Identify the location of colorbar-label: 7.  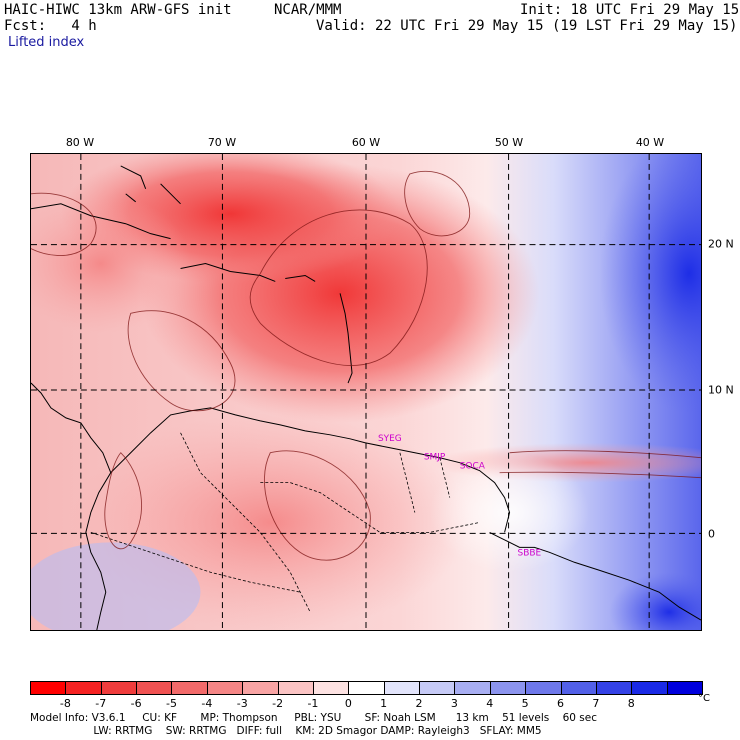
(596, 703).